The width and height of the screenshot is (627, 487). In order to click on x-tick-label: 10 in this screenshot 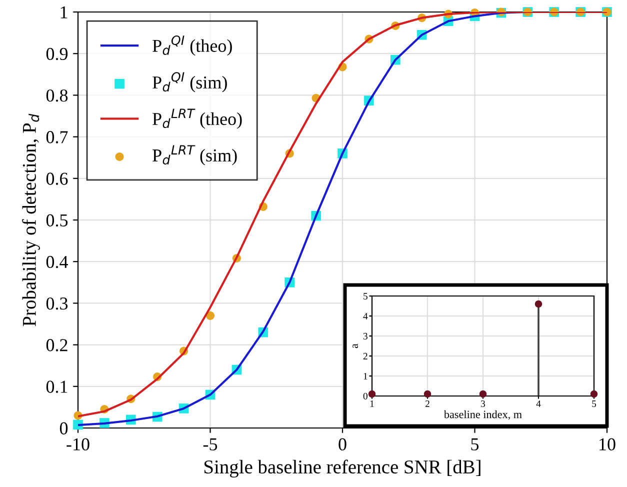, I will do `click(608, 444)`.